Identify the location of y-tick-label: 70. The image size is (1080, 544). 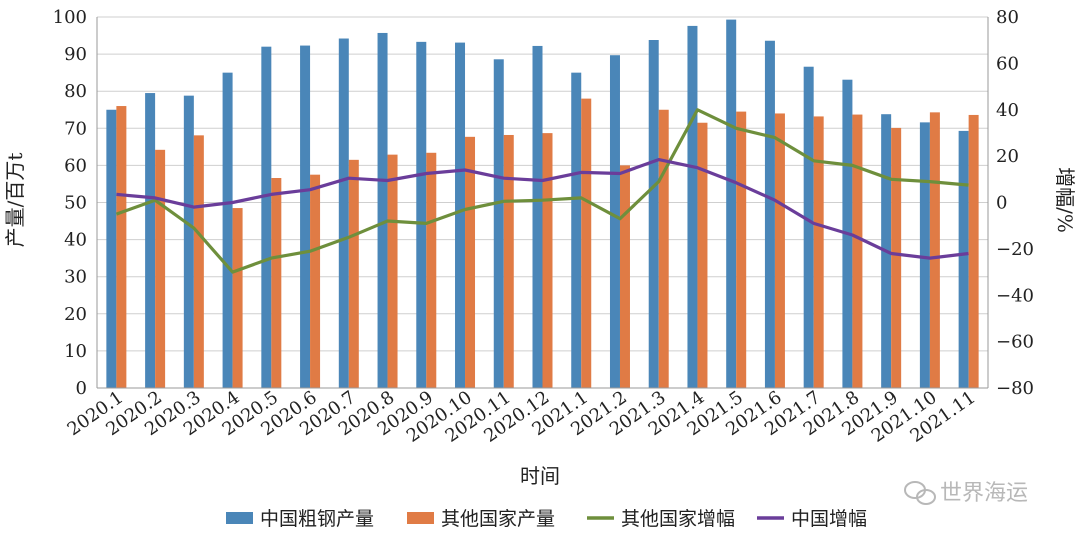
(75, 128).